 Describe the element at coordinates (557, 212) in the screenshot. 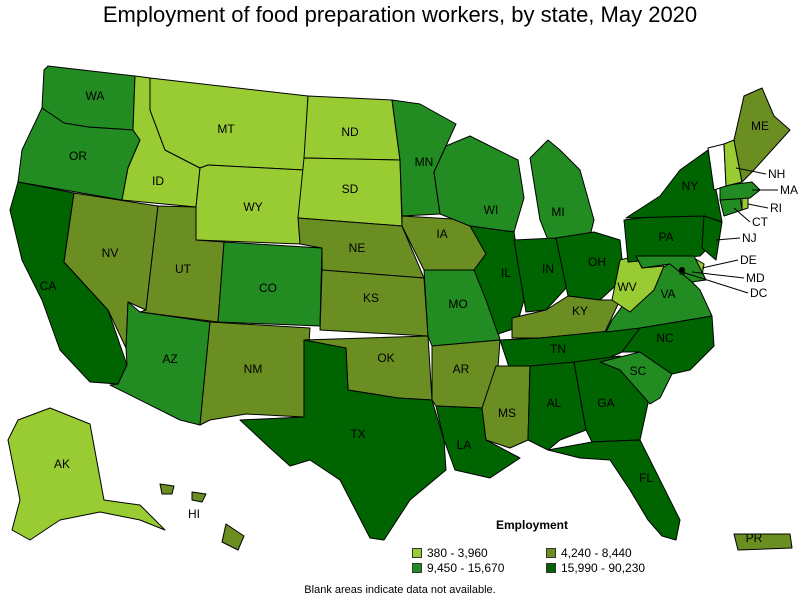

I see `state-label-mi: MI` at that location.